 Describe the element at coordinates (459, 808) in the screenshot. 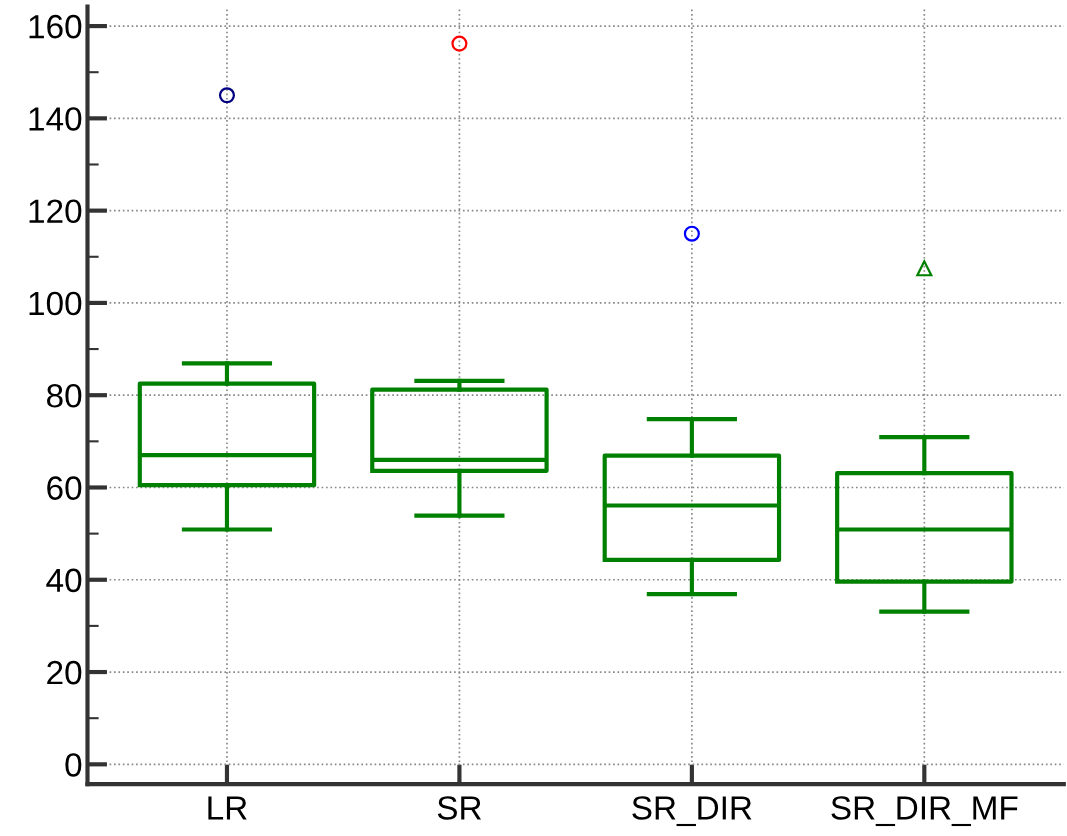

I see `x-tick-label: SR` at that location.